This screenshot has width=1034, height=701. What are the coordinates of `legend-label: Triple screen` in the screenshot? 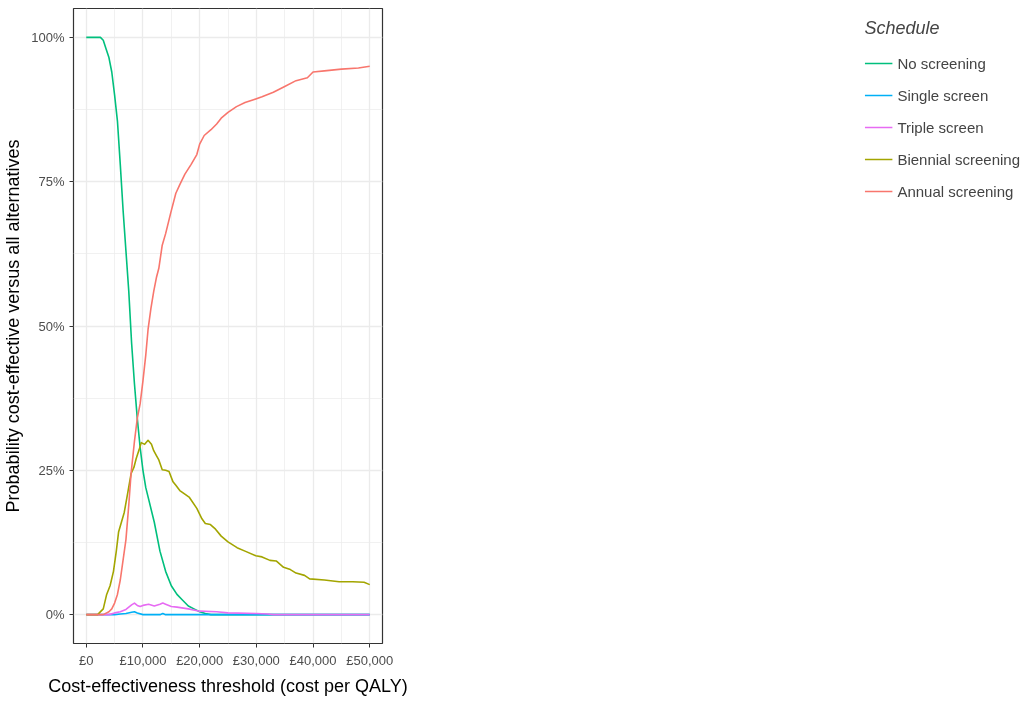 It's located at (940, 127).